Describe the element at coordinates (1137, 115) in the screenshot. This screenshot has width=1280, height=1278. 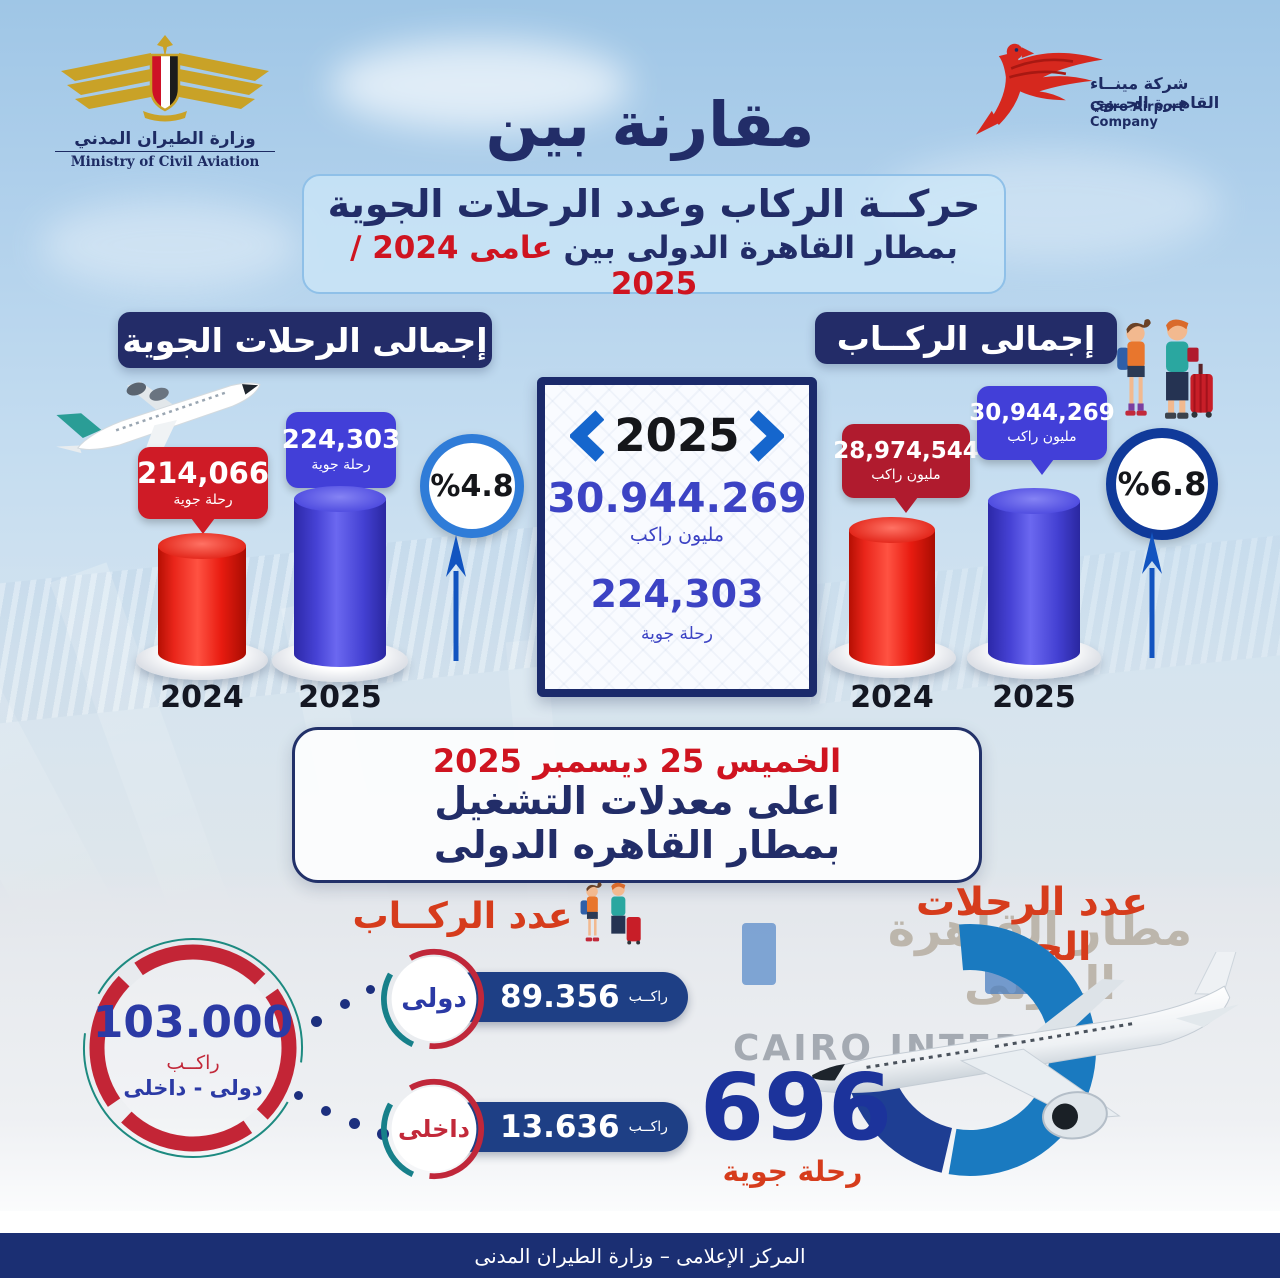
I see `airport-company-name-english: Cairo Airport Company` at that location.